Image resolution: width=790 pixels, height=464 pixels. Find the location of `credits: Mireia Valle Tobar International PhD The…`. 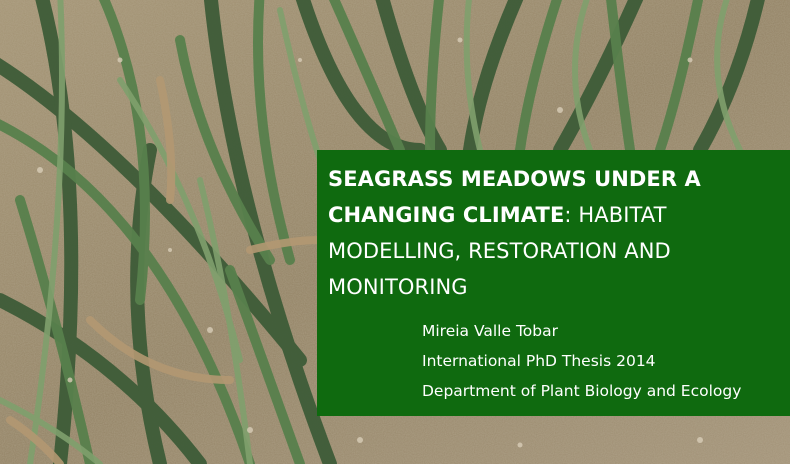

credits: Mireia Valle Tobar International PhD The… is located at coordinates (602, 361).